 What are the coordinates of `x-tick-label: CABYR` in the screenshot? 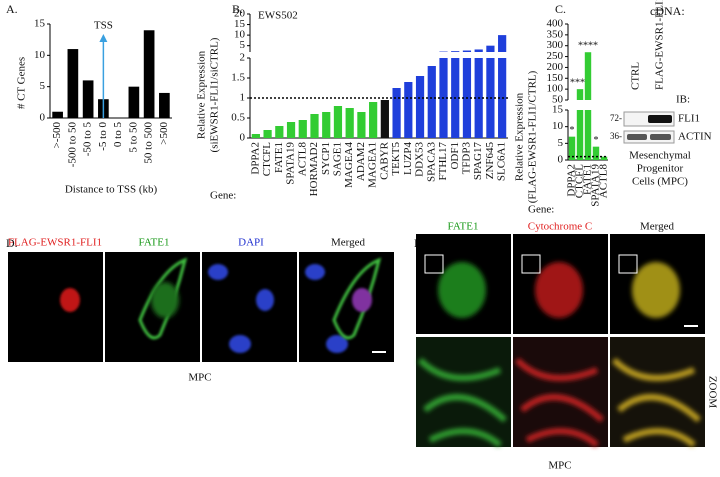 It's located at (384, 160).